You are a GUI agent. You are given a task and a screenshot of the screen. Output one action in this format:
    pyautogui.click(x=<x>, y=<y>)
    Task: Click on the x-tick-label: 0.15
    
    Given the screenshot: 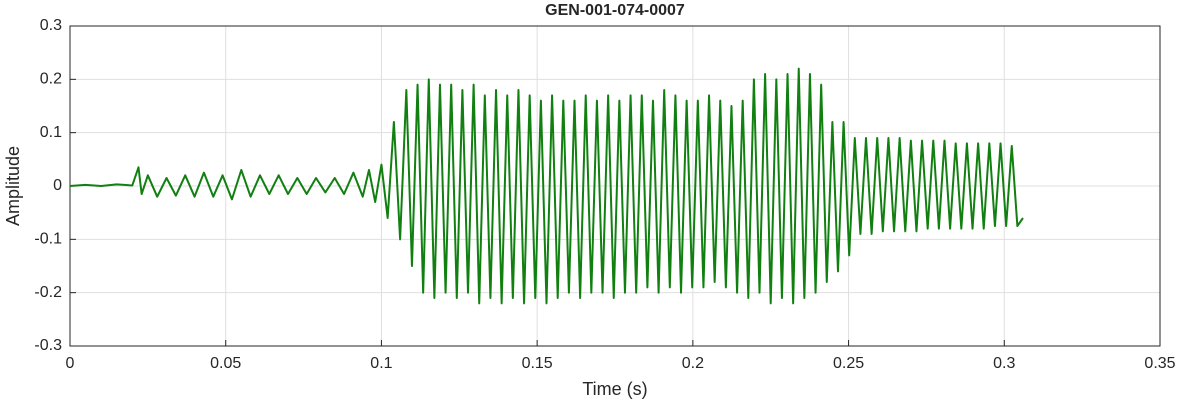 What is the action you would take?
    pyautogui.click(x=537, y=363)
    